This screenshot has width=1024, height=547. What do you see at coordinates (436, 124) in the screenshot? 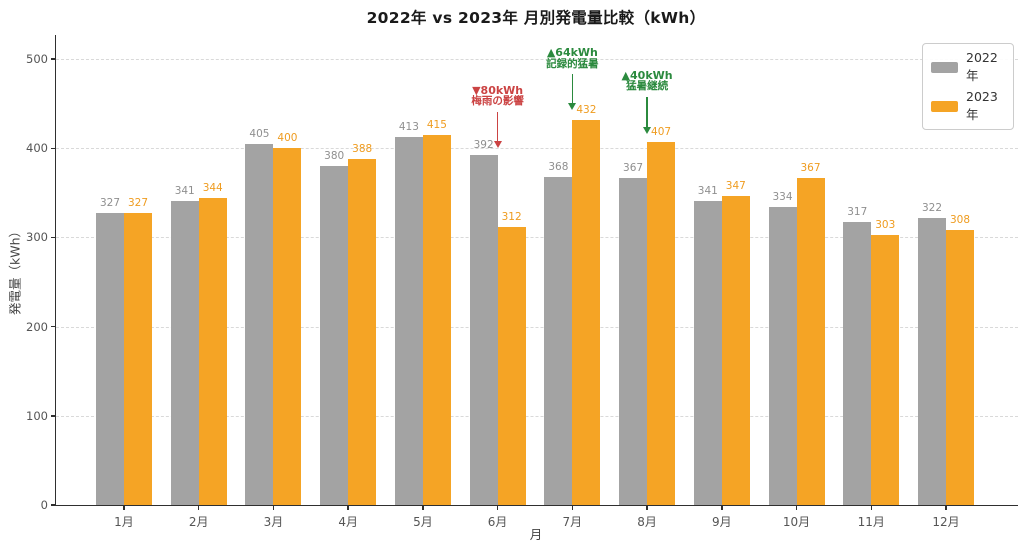
I see `bar-value-label: 415` at bounding box center [436, 124].